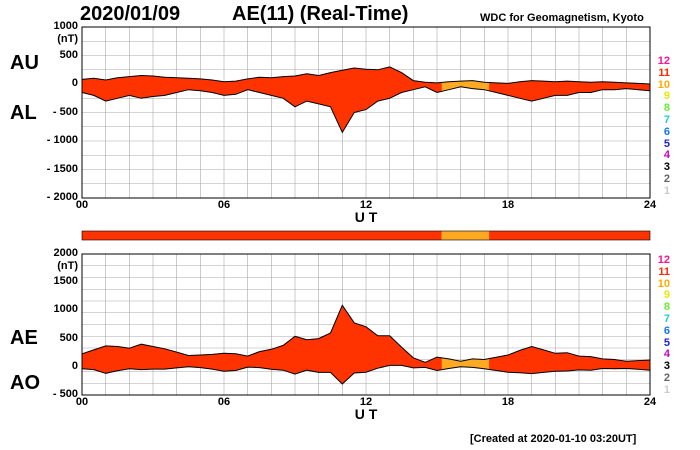 The image size is (700, 450). Describe the element at coordinates (24, 63) in the screenshot. I see `series-side-label: AU` at that location.